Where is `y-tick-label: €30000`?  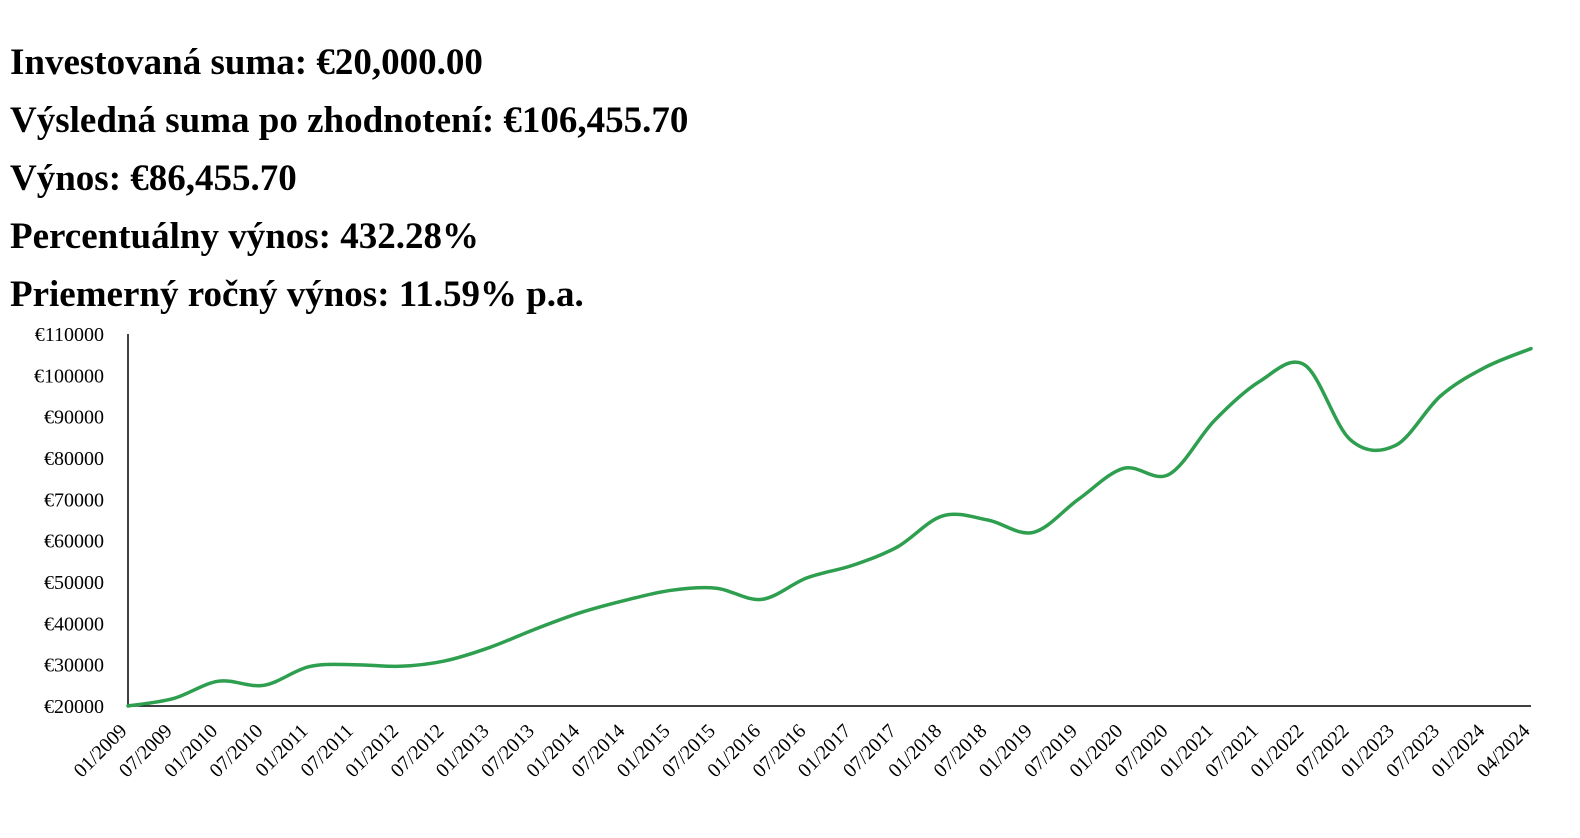
y-tick-label: €30000 is located at coordinates (74, 666).